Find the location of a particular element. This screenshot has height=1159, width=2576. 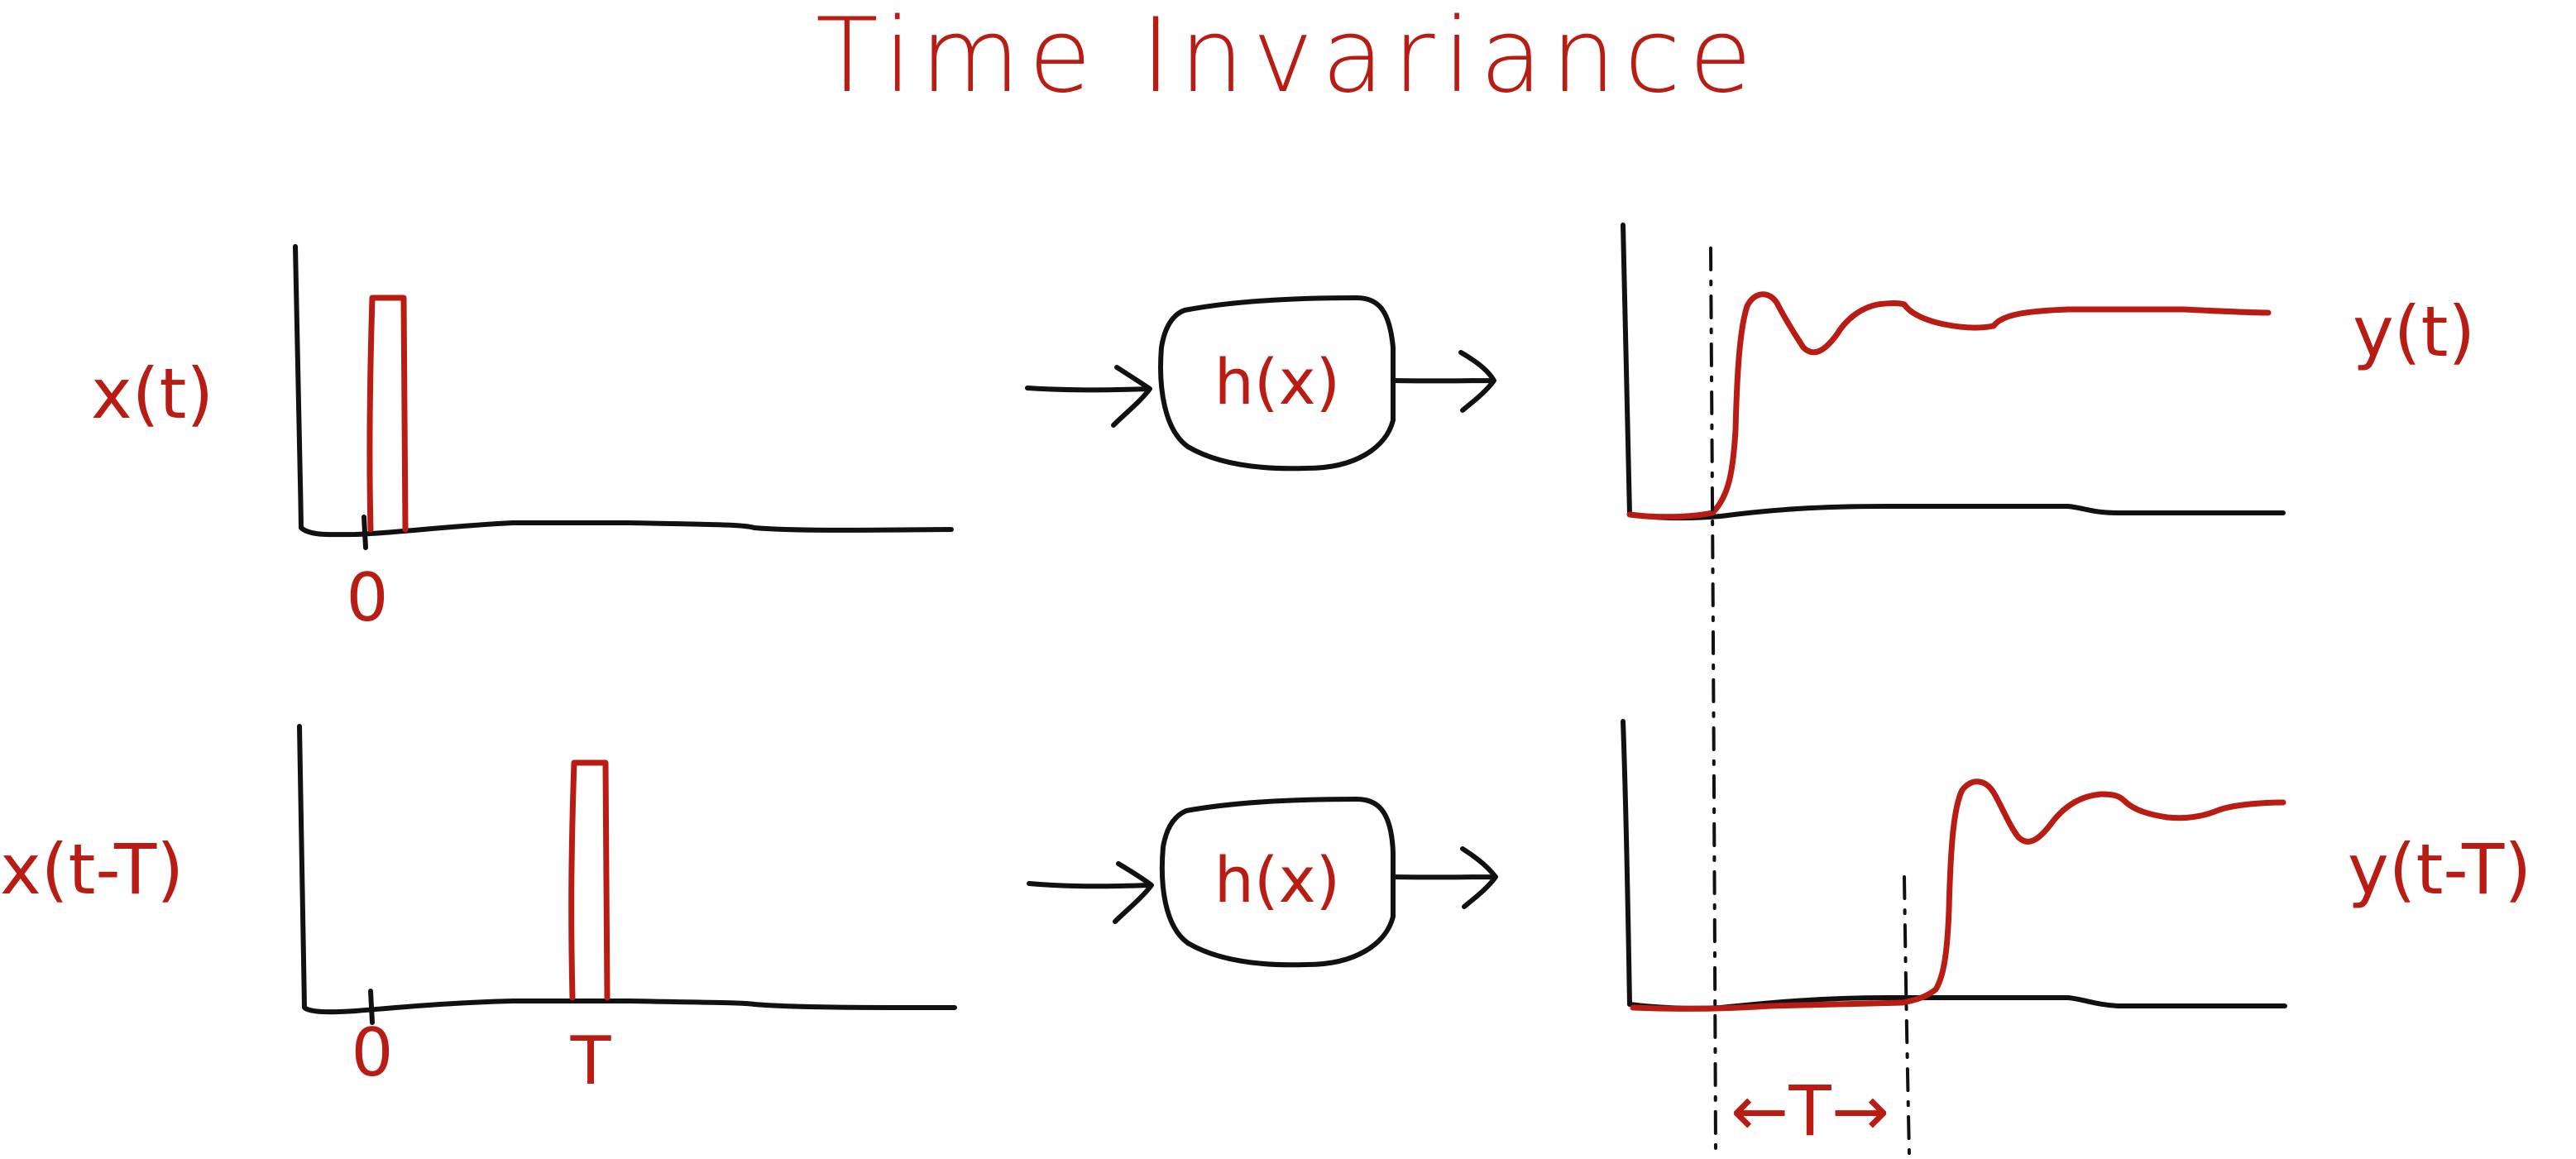

top-input-arrow is located at coordinates (1088, 396).